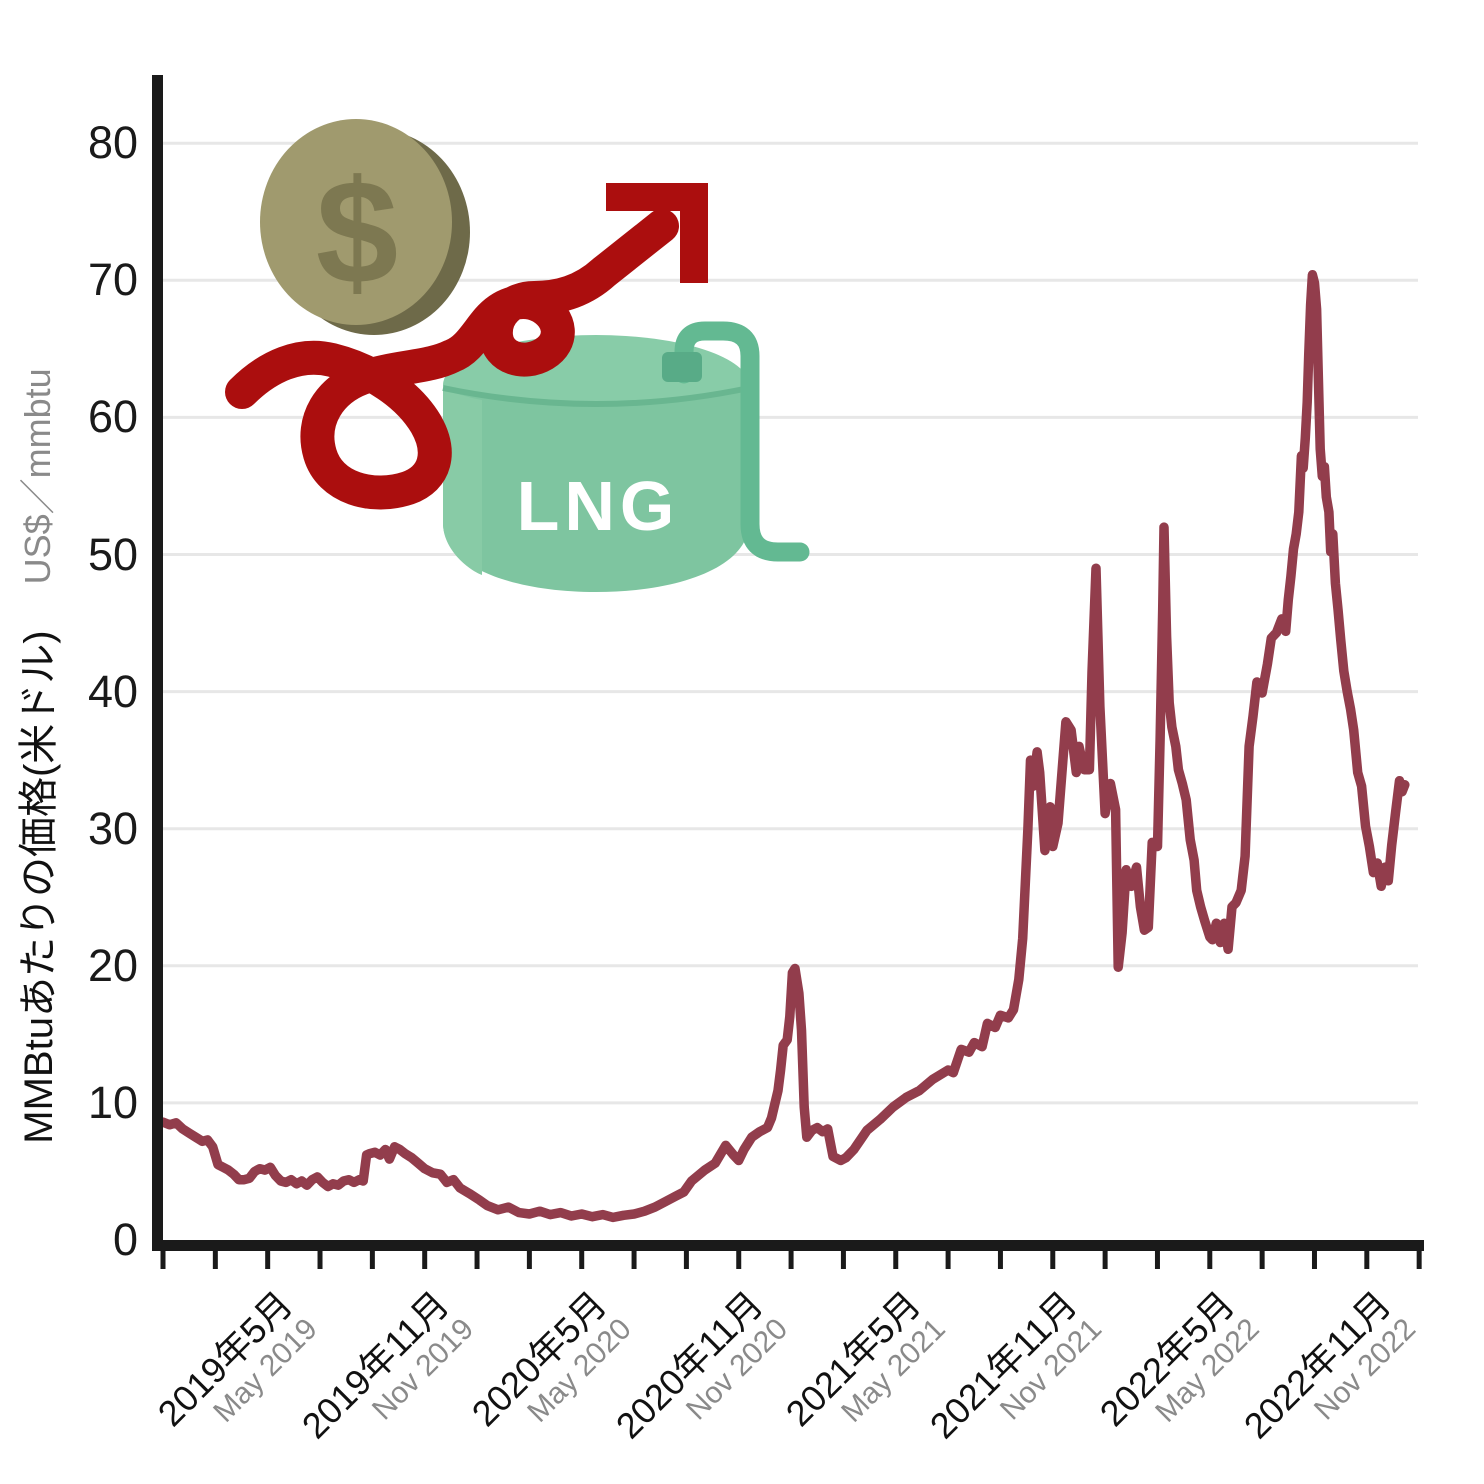 This screenshot has width=1484, height=1484. What do you see at coordinates (657, 233) in the screenshot?
I see `arrow-head` at bounding box center [657, 233].